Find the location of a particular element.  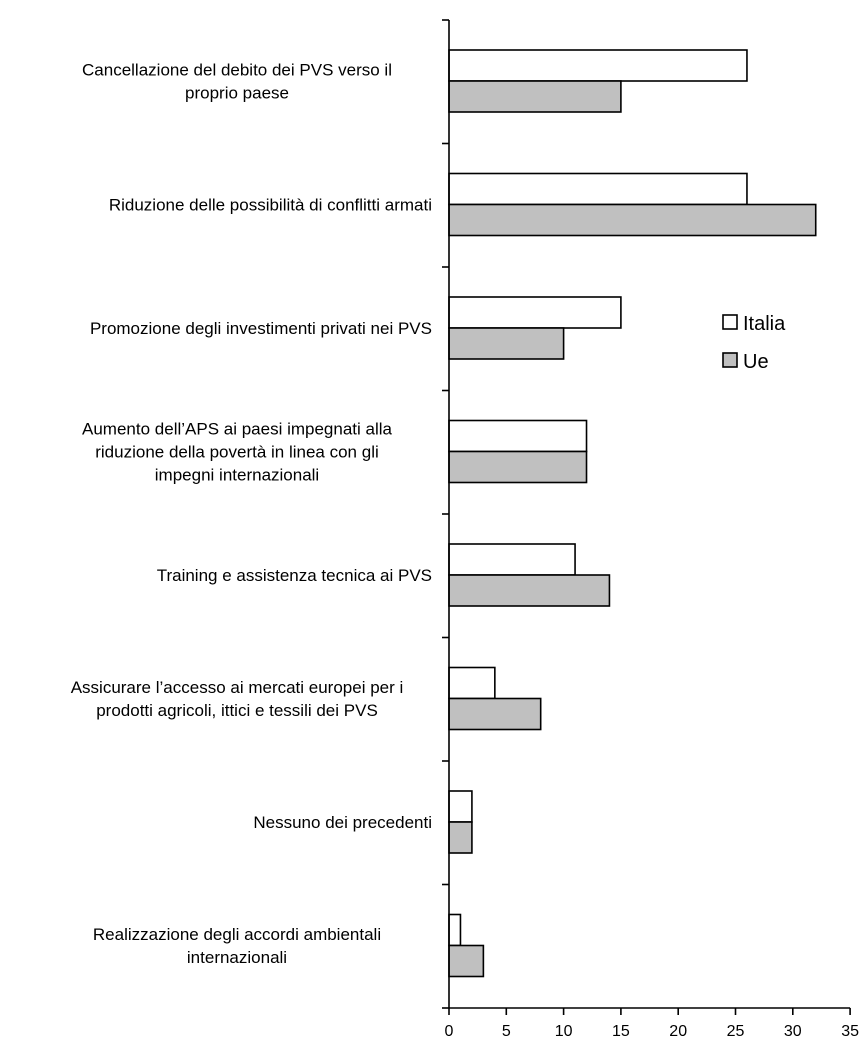

x-tick-label: 5 is located at coordinates (506, 1031).